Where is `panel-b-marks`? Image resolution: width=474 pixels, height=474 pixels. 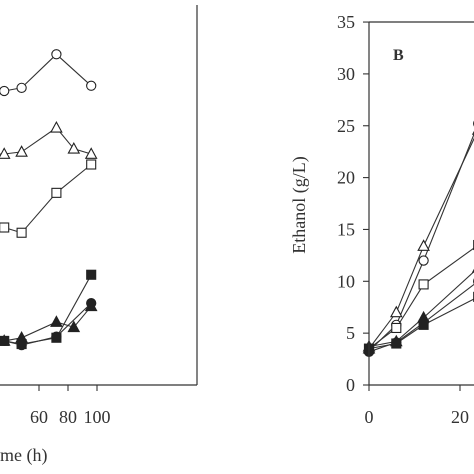
panel-b-marks is located at coordinates (418, 238).